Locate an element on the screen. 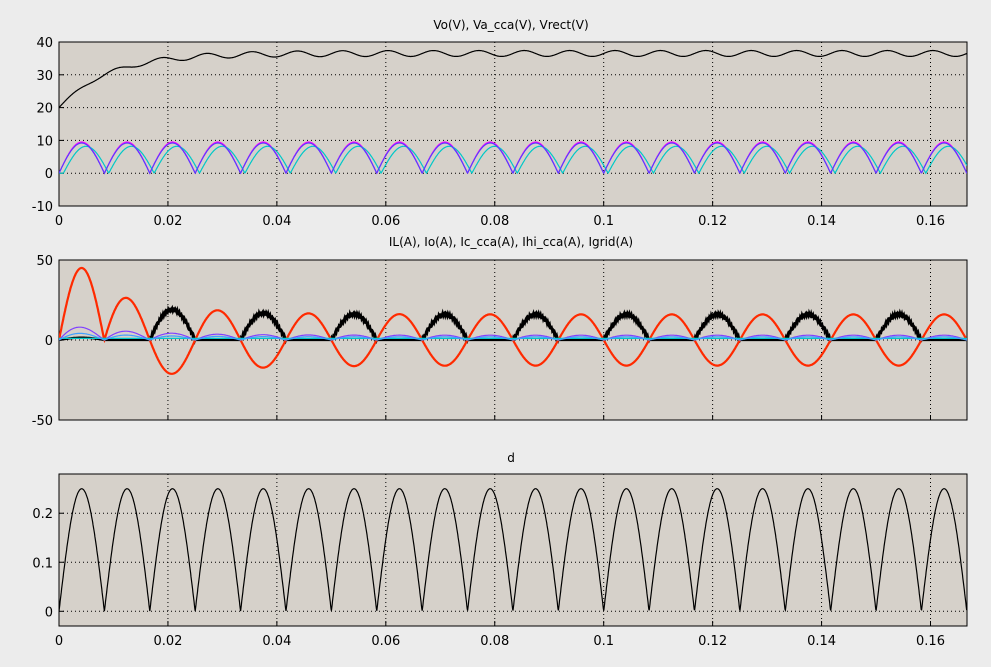 This screenshot has width=991, height=667. series-group is located at coordinates (513, 320).